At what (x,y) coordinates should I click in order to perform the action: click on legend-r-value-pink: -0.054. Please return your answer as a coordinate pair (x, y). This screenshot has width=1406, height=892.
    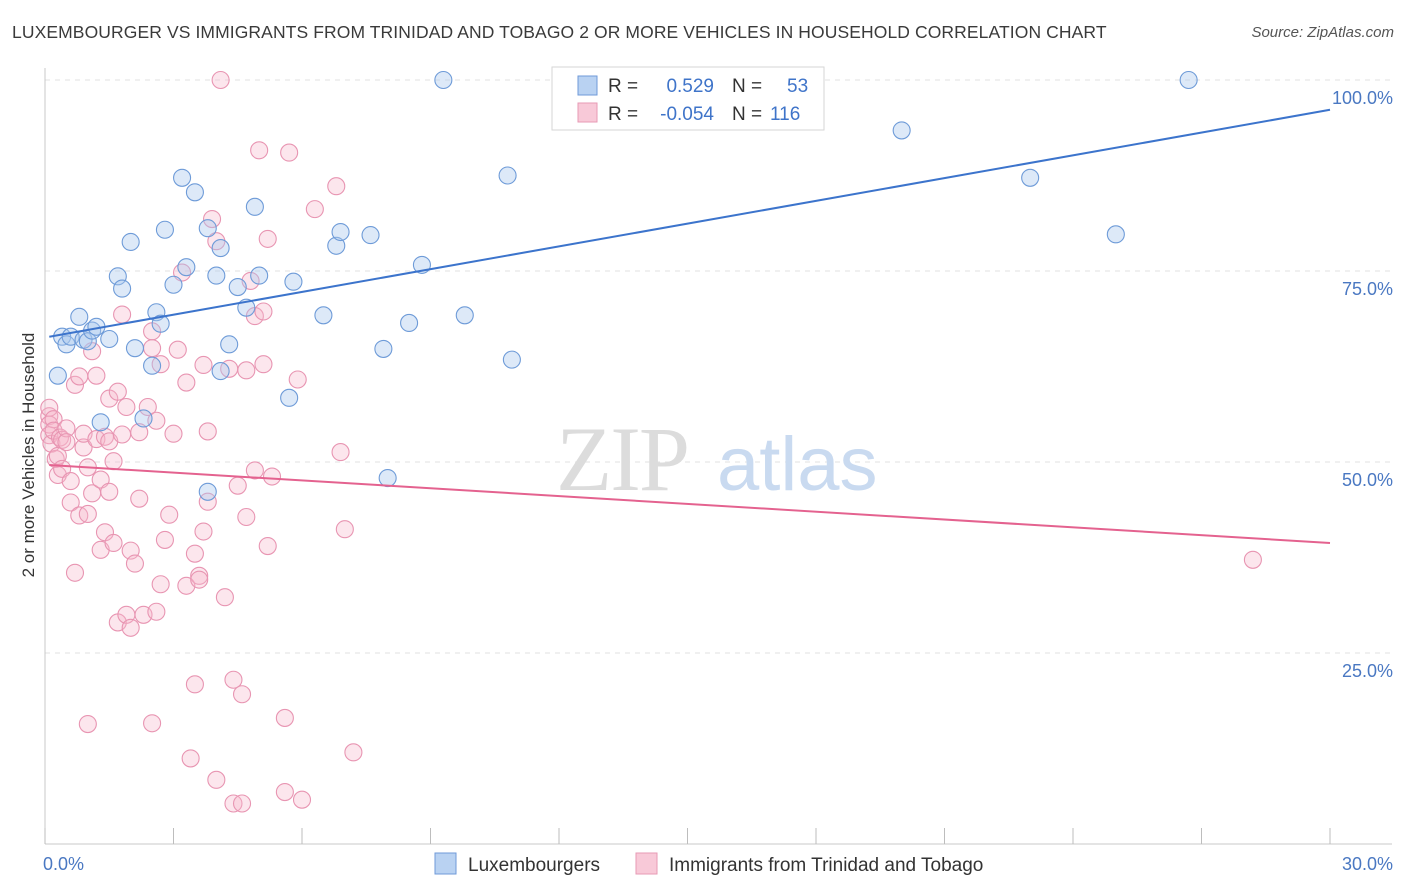
    Looking at the image, I should click on (687, 114).